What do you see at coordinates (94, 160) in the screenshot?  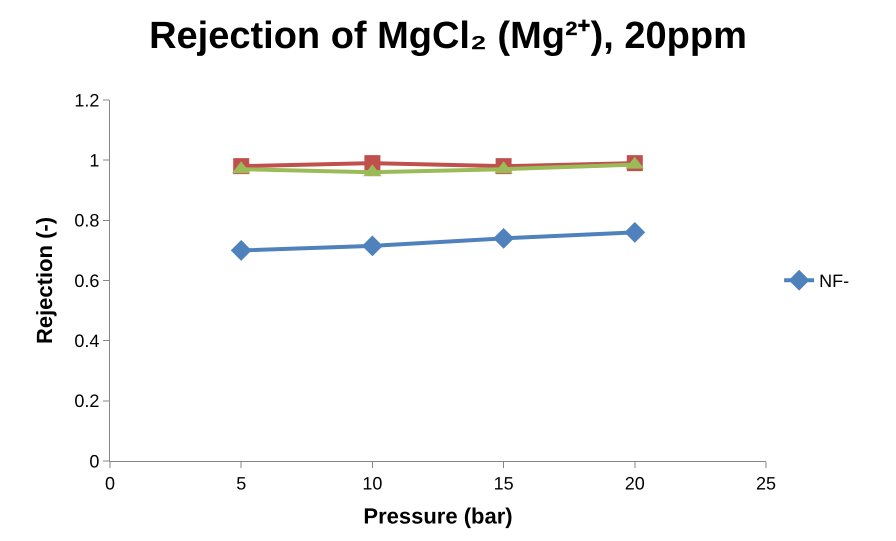 I see `y-tick-label: 1` at bounding box center [94, 160].